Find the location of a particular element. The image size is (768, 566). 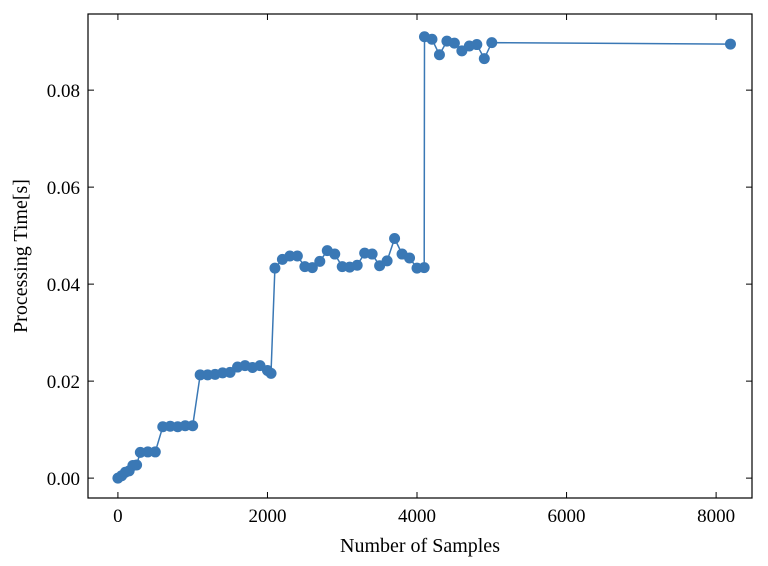

y-tick-label: 0.08 is located at coordinates (63, 91).